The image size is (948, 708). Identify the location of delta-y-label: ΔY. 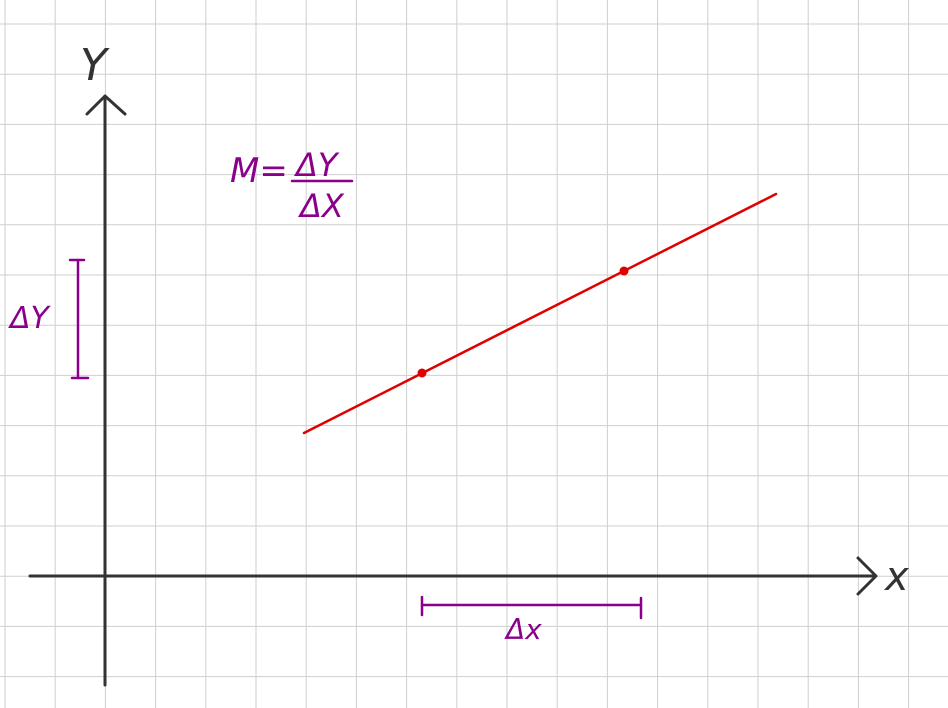
(30, 318).